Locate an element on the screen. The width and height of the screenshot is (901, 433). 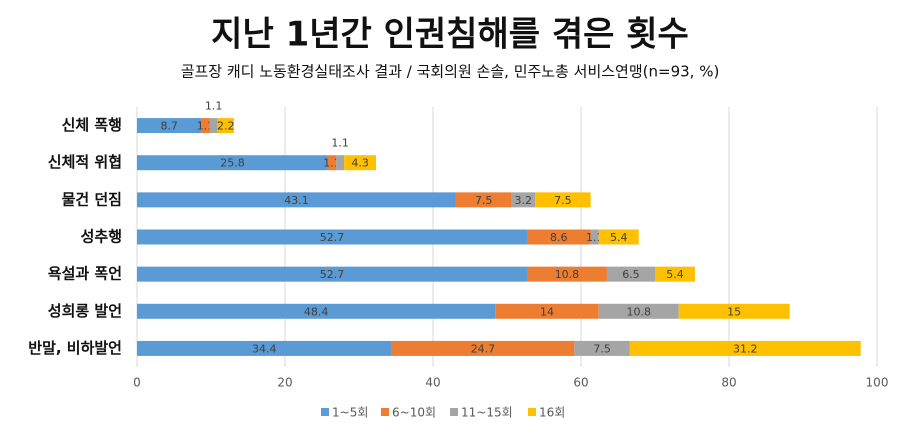
value-label: 24.7 is located at coordinates (483, 348).